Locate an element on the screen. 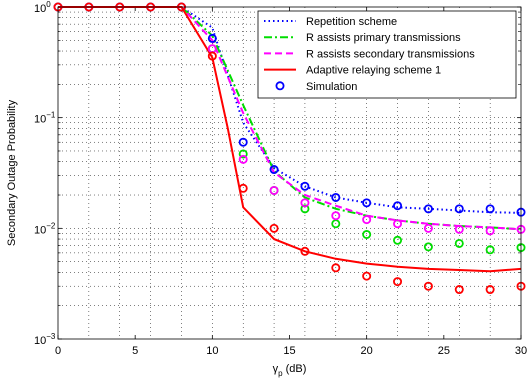 Image resolution: width=527 pixels, height=388 pixels. y-tick-label: 10⁻¹ is located at coordinates (45, 118).